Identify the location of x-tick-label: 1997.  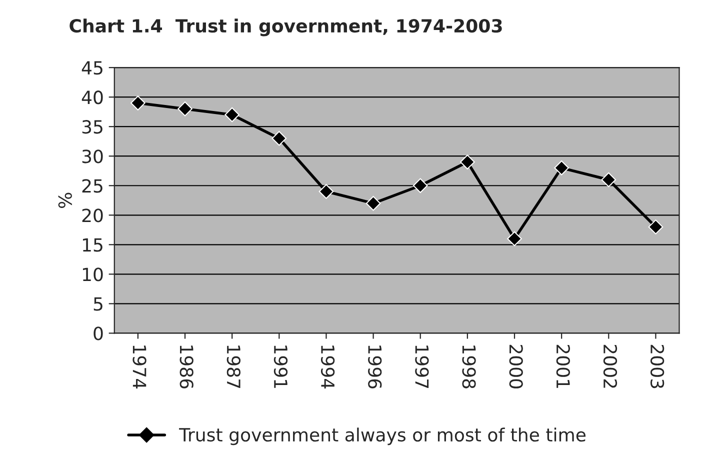
(422, 367).